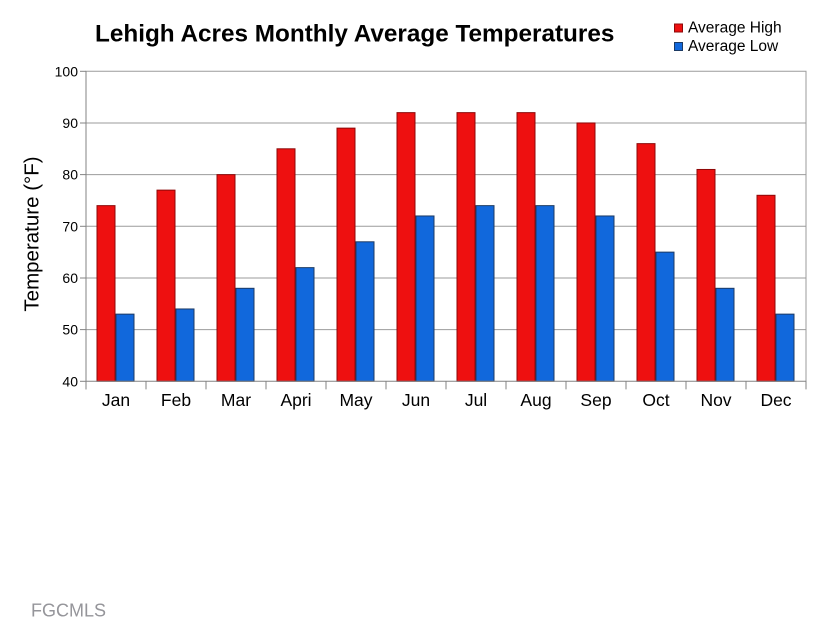 The image size is (836, 632). What do you see at coordinates (70, 123) in the screenshot?
I see `svg-text: 90` at bounding box center [70, 123].